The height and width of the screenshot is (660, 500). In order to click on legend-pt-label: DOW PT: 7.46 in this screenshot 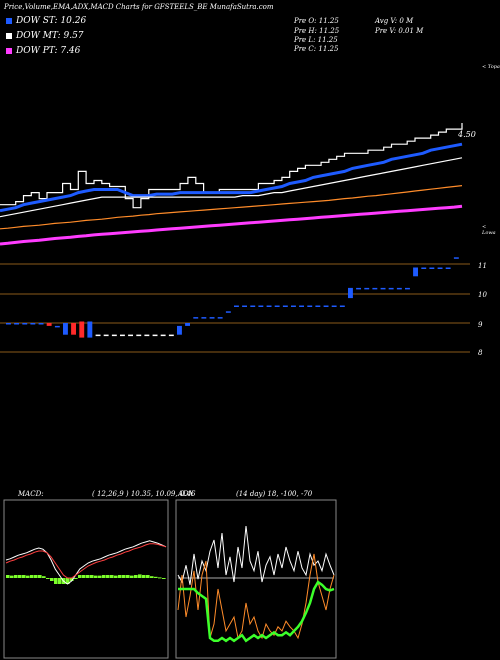, I will do `click(48, 51)`.